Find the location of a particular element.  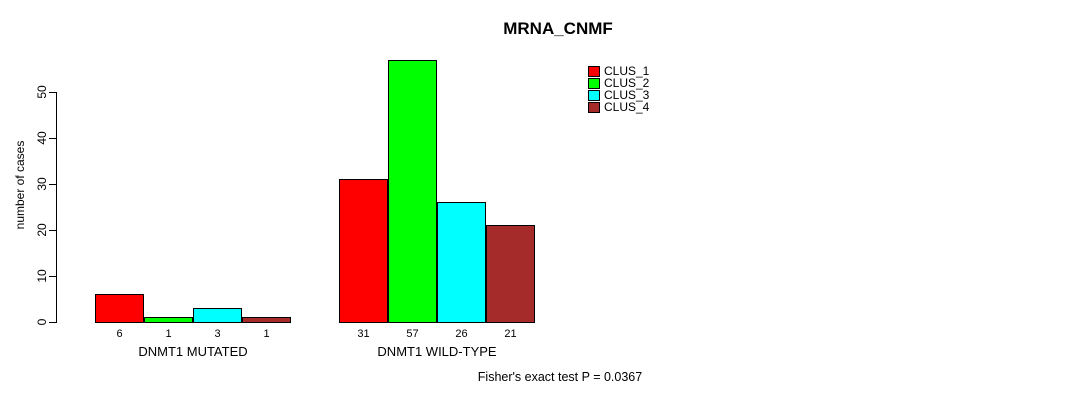

group-label: DNMT1 MUTATED is located at coordinates (193, 351).